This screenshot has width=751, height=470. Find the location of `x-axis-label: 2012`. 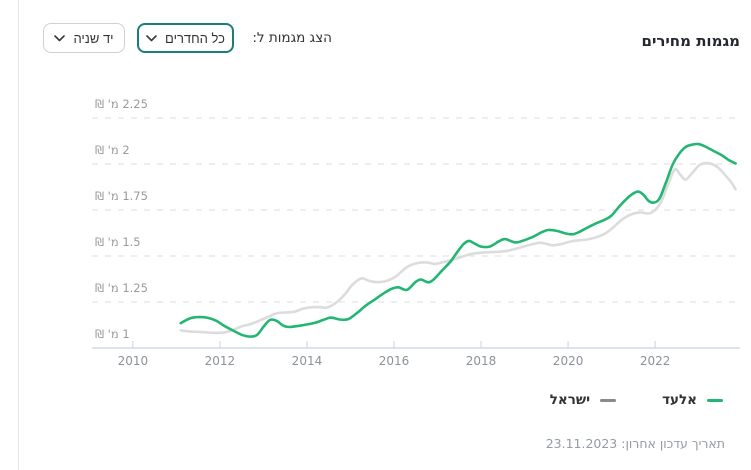

x-axis-label: 2012 is located at coordinates (220, 361).